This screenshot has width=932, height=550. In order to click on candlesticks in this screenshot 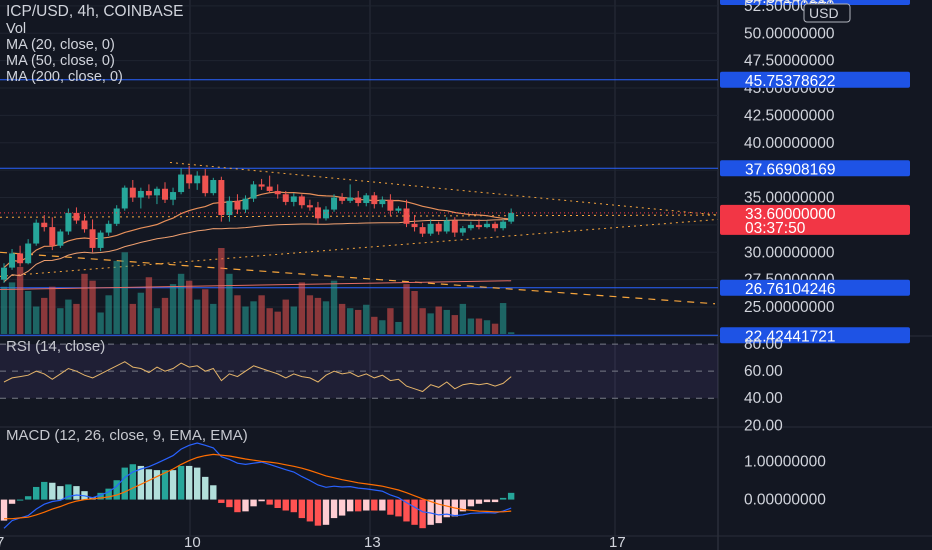, I will do `click(258, 224)`.